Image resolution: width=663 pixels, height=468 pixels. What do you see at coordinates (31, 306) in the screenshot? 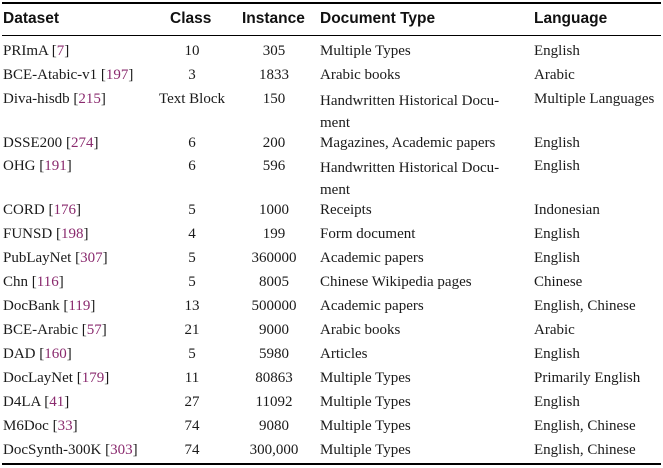
I see `dataset-name: DocBank` at bounding box center [31, 306].